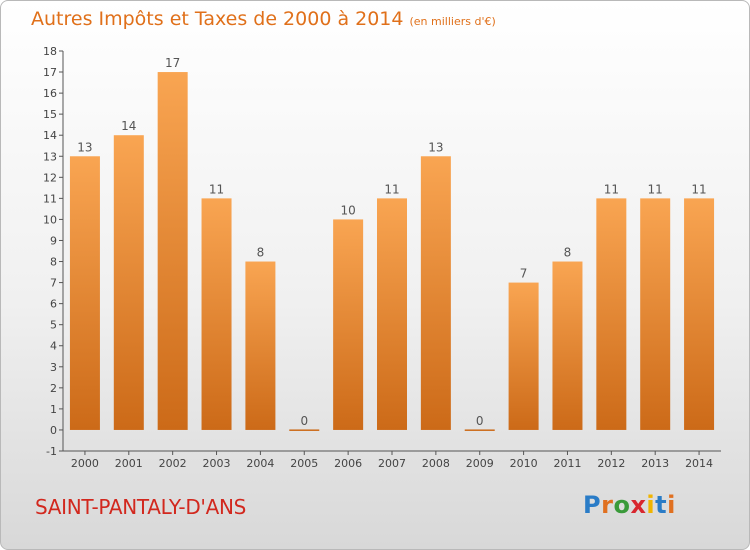 The height and width of the screenshot is (550, 750). Describe the element at coordinates (173, 463) in the screenshot. I see `x-tick-label: 2002` at that location.